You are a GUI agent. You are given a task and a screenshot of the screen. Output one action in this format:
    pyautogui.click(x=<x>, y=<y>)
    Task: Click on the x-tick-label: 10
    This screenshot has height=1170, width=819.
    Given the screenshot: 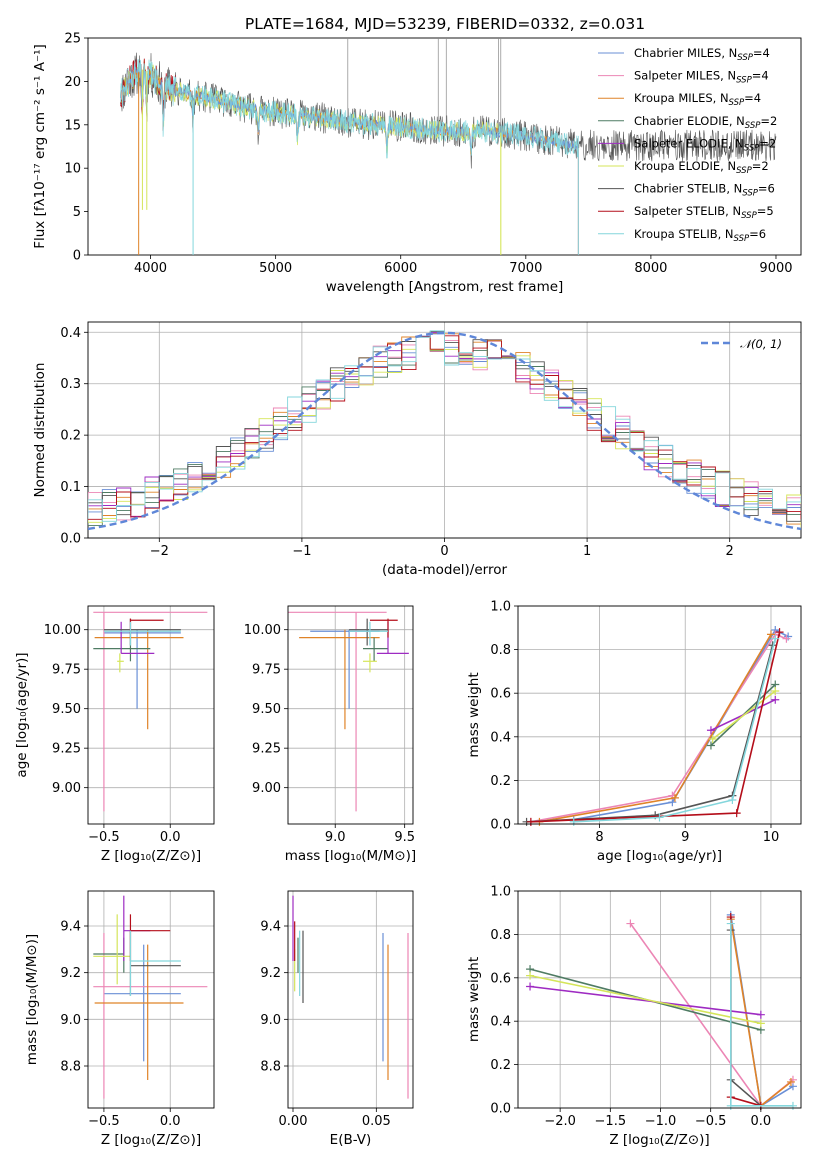 What is the action you would take?
    pyautogui.click(x=771, y=837)
    